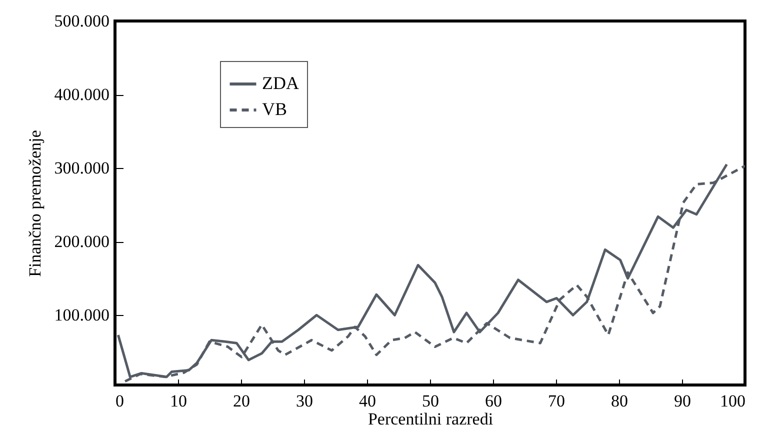 The height and width of the screenshot is (438, 766). Describe the element at coordinates (120, 401) in the screenshot. I see `x-tick-label: 0` at that location.